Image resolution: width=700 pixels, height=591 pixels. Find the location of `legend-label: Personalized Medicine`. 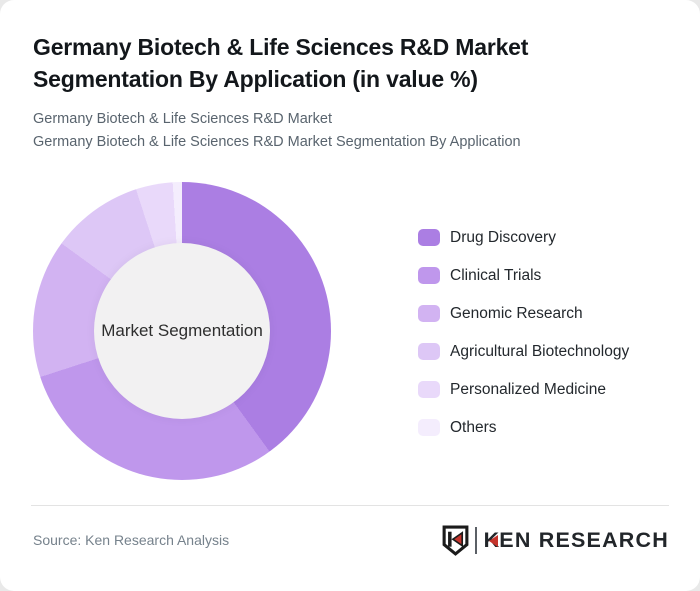

legend-label: Personalized Medicine is located at coordinates (528, 389).